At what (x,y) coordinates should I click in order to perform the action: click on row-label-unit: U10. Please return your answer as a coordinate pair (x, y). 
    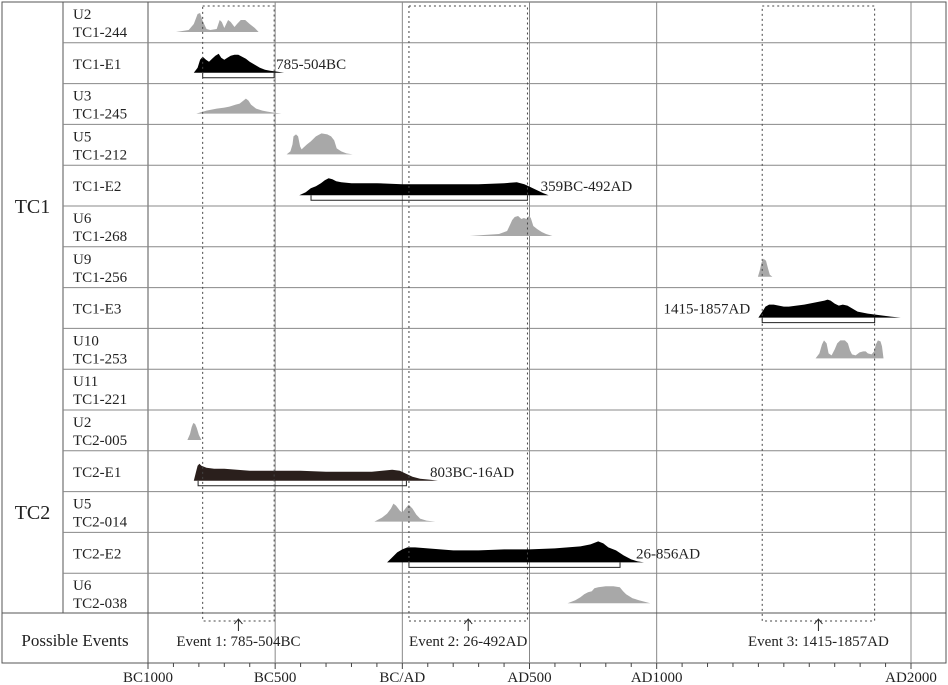
    Looking at the image, I should click on (86, 341).